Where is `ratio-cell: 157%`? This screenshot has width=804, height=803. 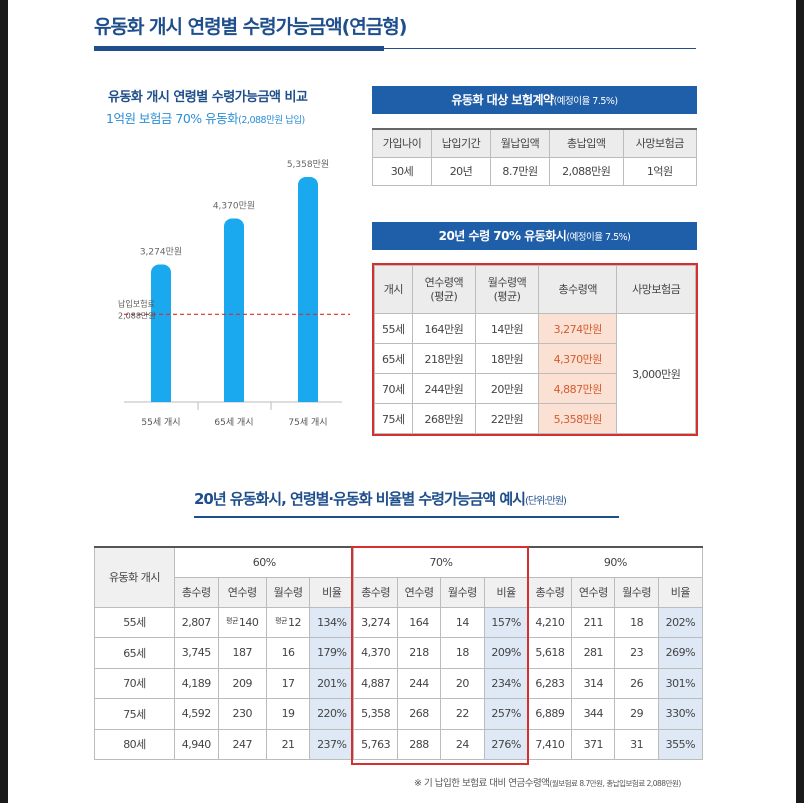 ratio-cell: 157% is located at coordinates (506, 622).